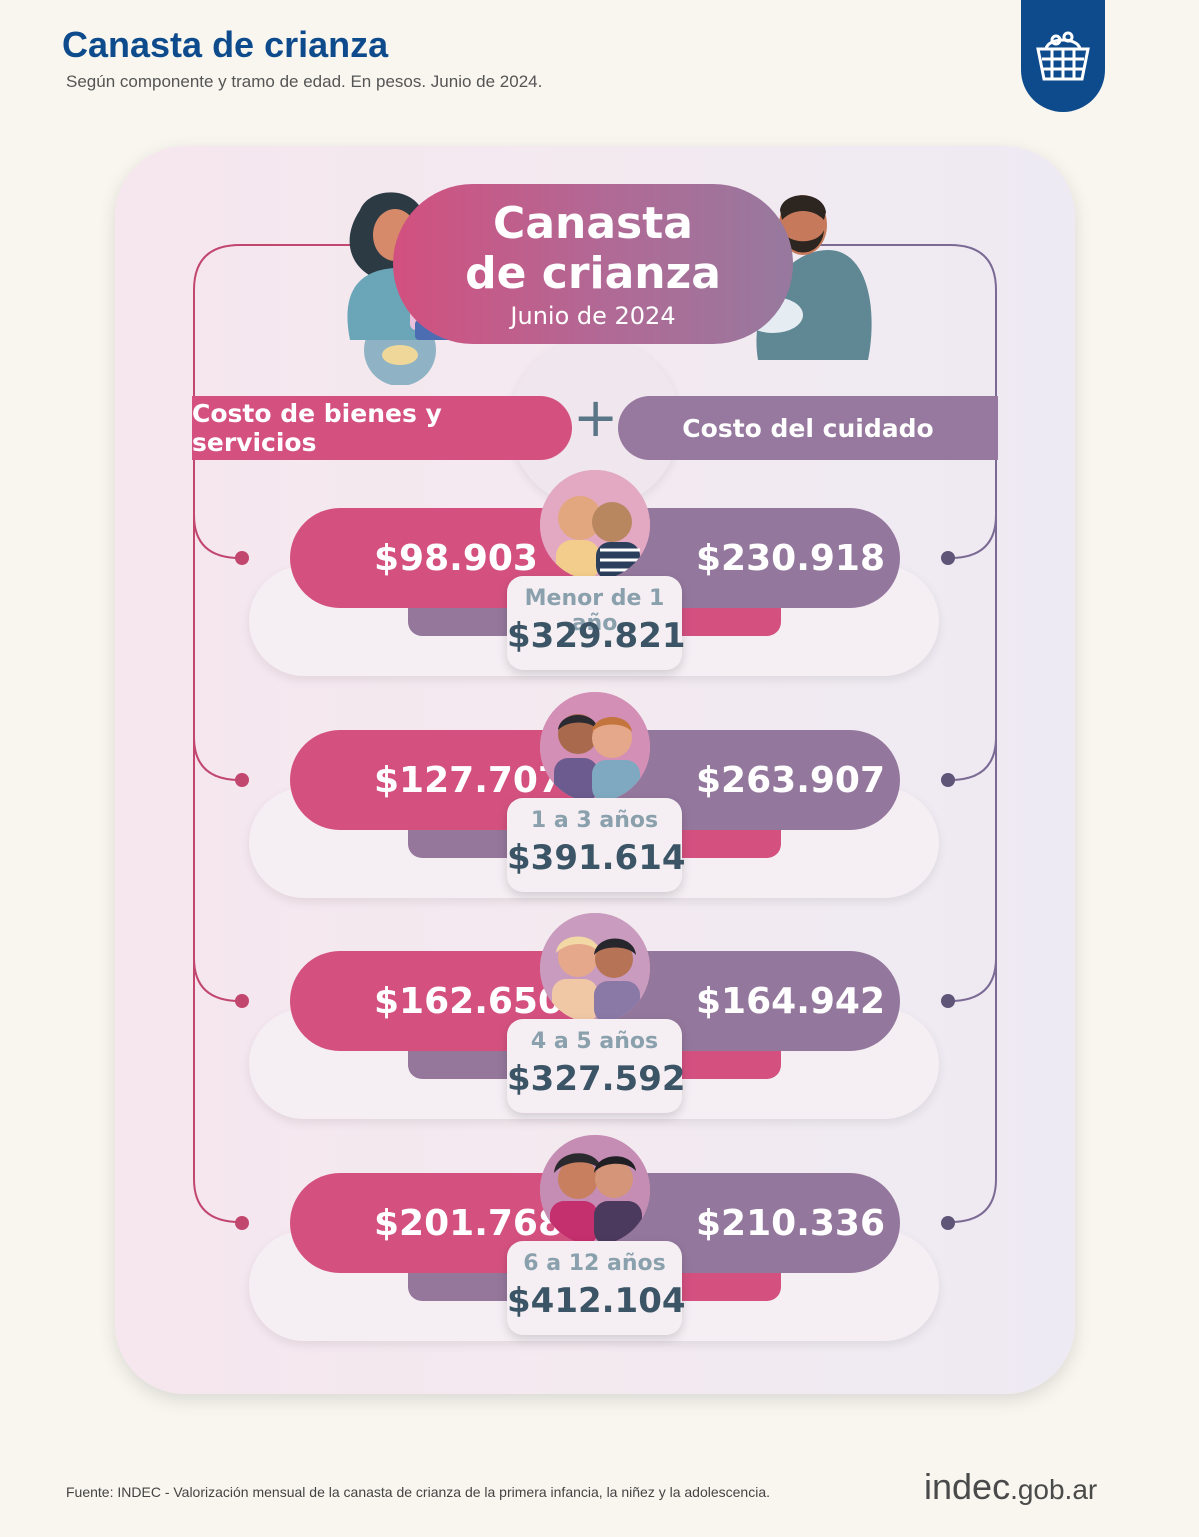  Describe the element at coordinates (595, 1190) in the screenshot. I see `older-children-avatar` at that location.